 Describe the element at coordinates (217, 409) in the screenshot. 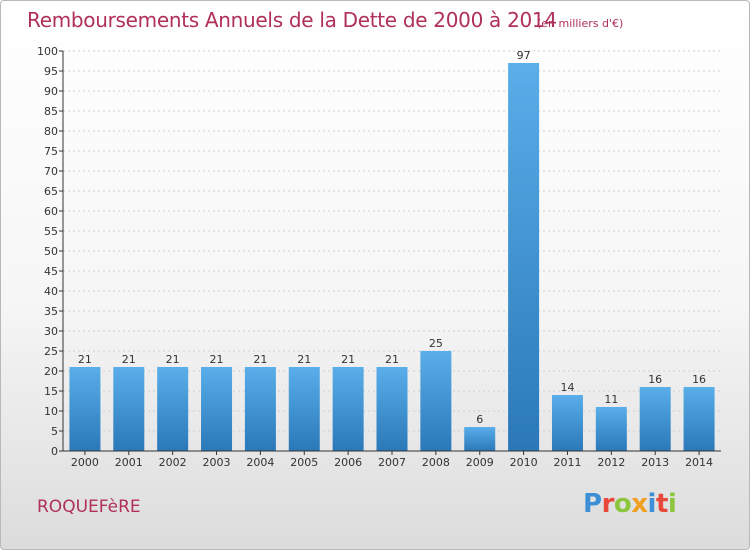

I see `bar-2003` at that location.